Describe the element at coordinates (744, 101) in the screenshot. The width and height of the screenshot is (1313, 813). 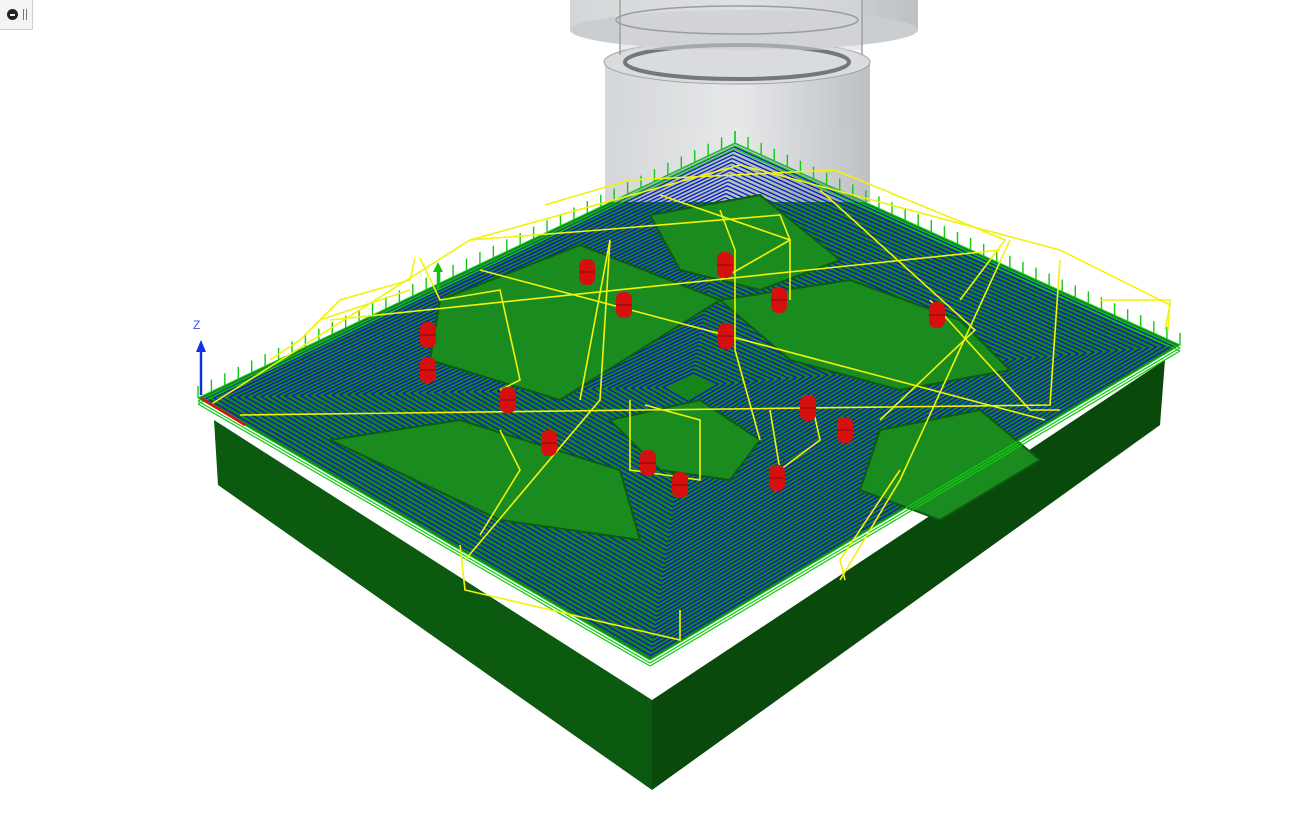
I see `tool-holder` at that location.